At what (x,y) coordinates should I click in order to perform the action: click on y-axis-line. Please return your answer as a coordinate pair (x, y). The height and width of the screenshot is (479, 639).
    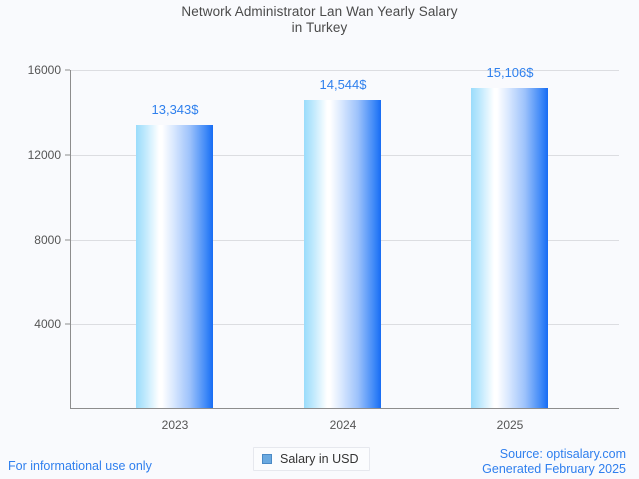
    Looking at the image, I should click on (70, 239).